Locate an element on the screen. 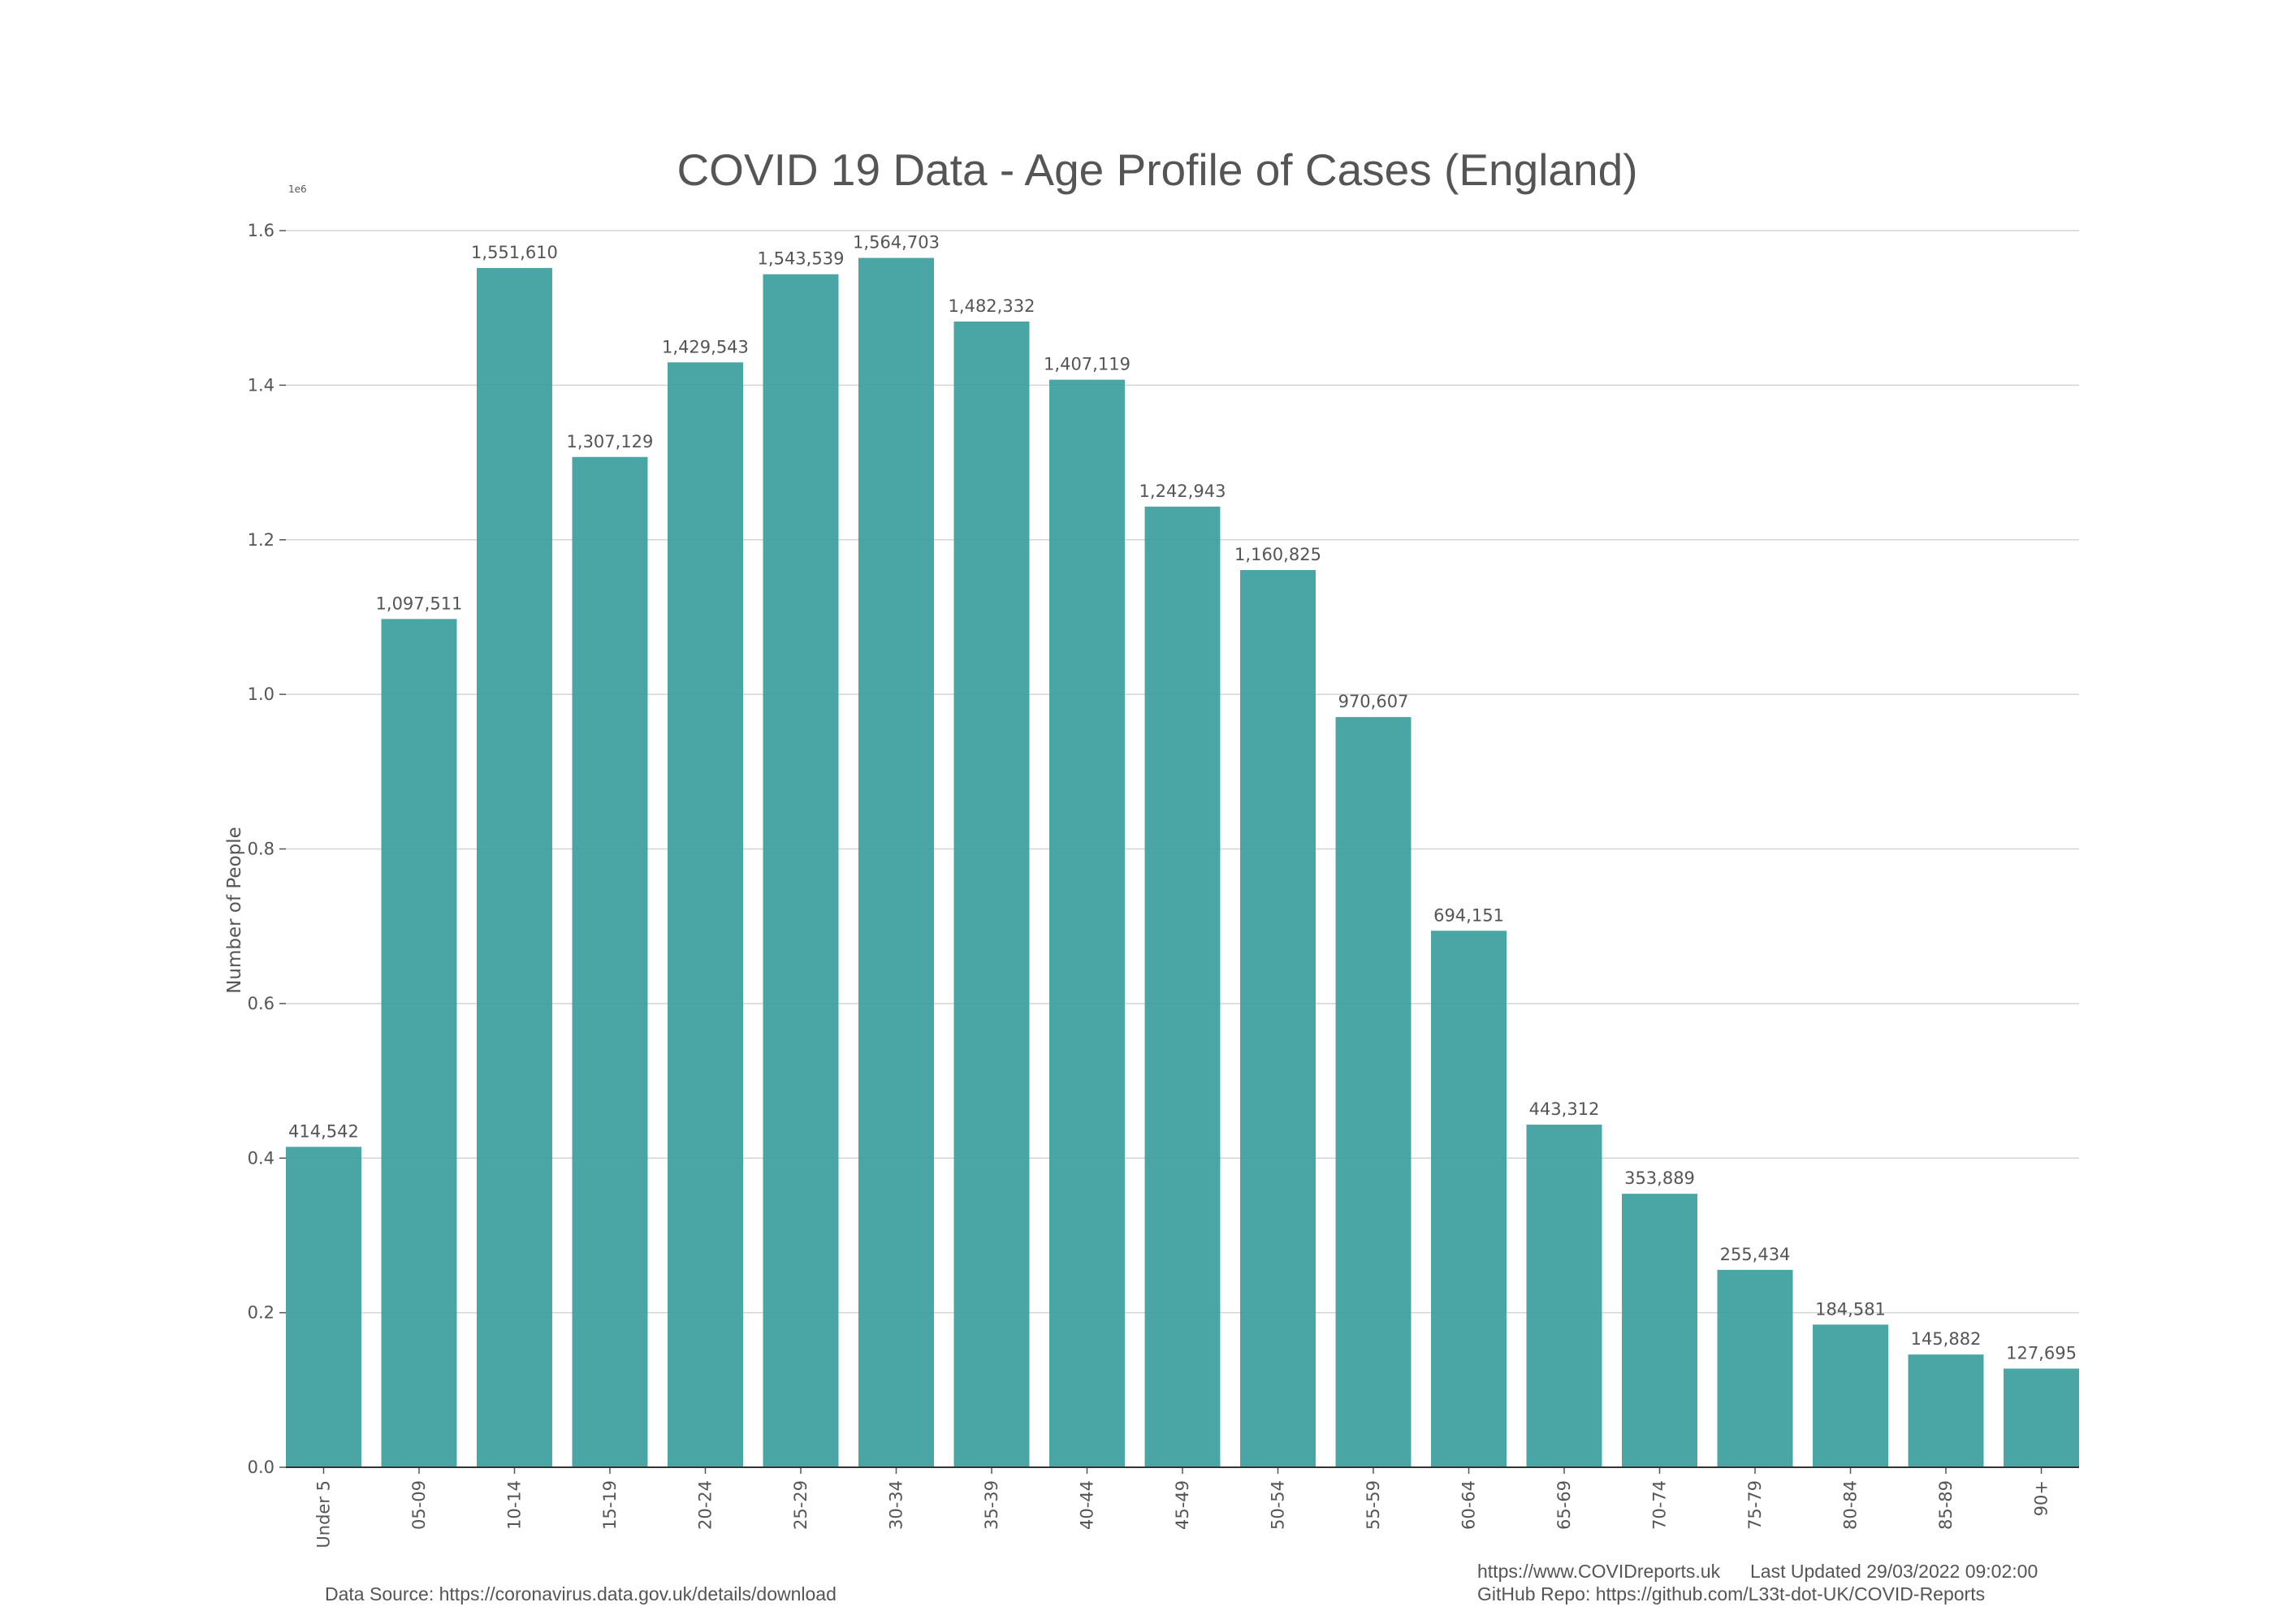  x-tick-label: 85-89 is located at coordinates (1946, 1505).